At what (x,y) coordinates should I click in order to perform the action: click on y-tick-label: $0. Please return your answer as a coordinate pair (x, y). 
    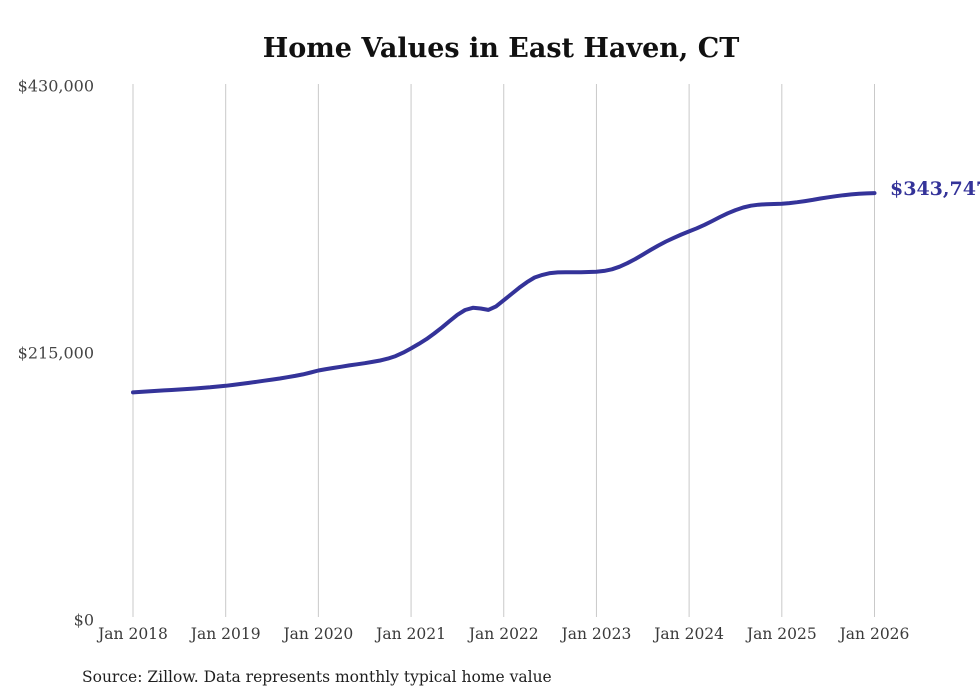
    Looking at the image, I should click on (84, 620).